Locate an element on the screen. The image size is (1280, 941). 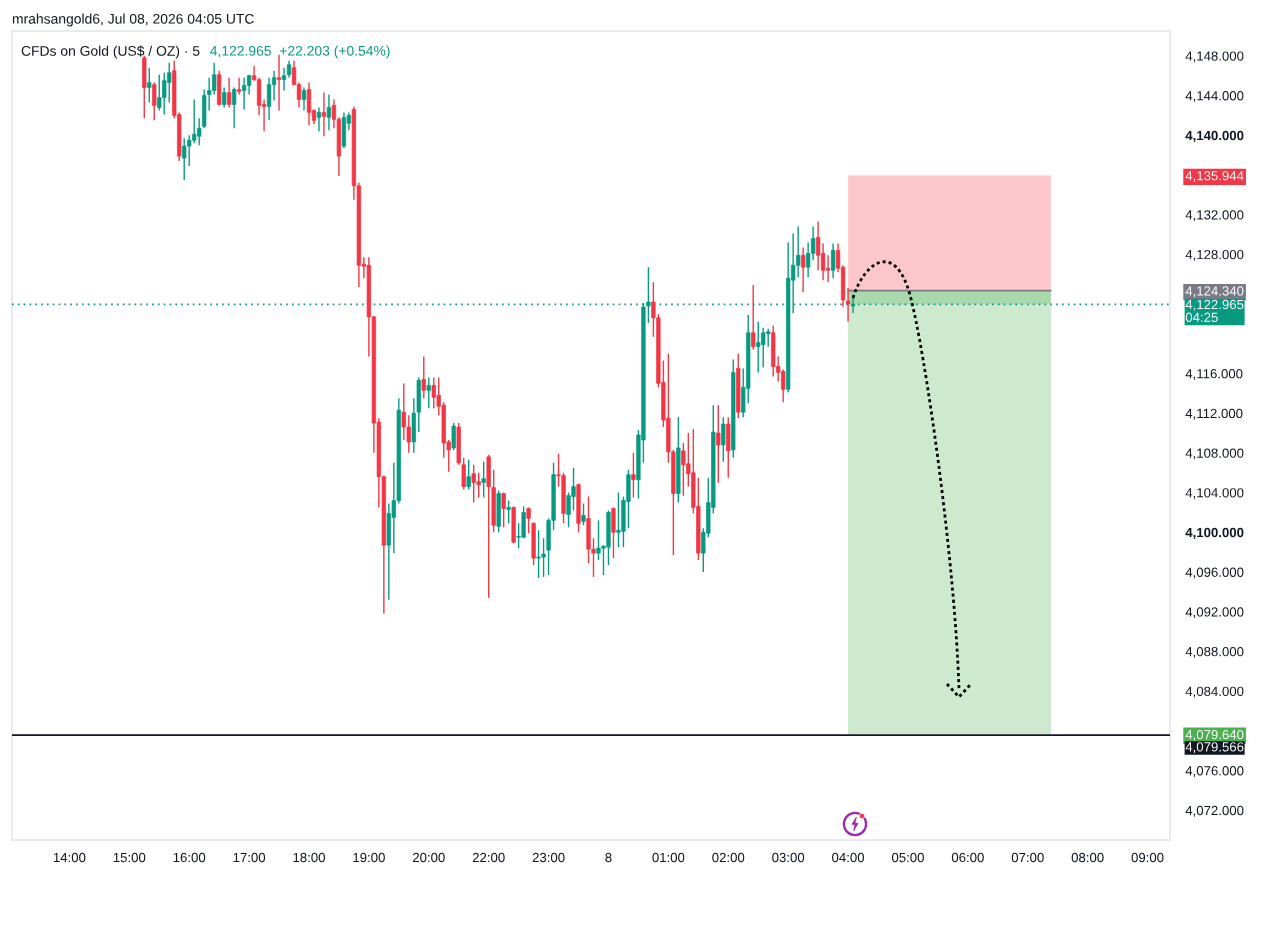
text: 4,122.965 +22.203 (+0.54%) is located at coordinates (300, 52).